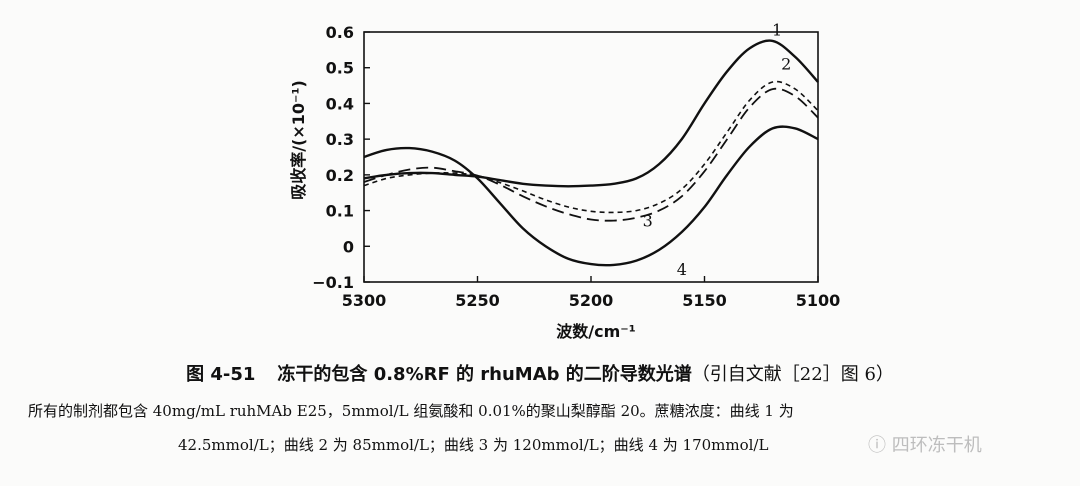 The width and height of the screenshot is (1080, 486). What do you see at coordinates (595, 331) in the screenshot?
I see `x-axis-title: 波数/cm⁻¹` at bounding box center [595, 331].